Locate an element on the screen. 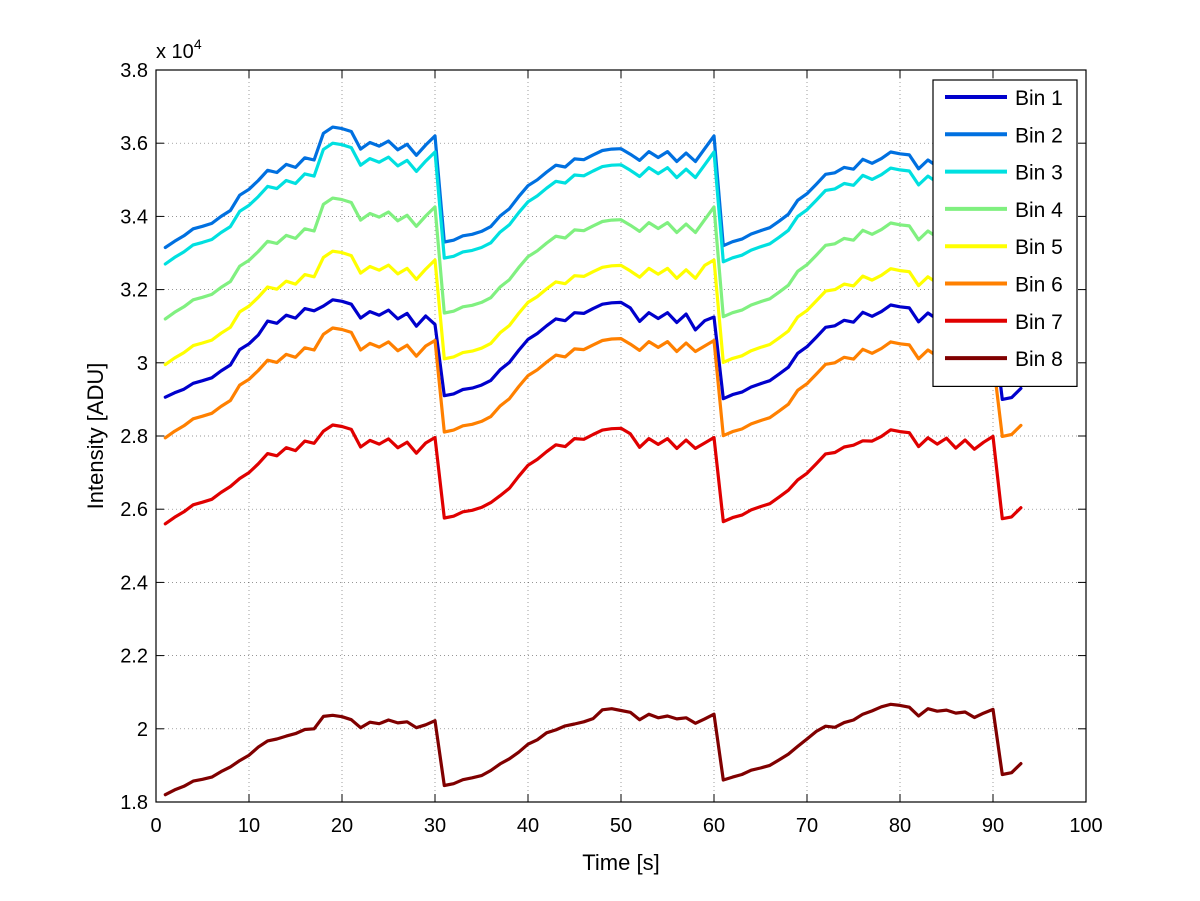 The image size is (1200, 901). x-tick-label: 60 is located at coordinates (714, 826).